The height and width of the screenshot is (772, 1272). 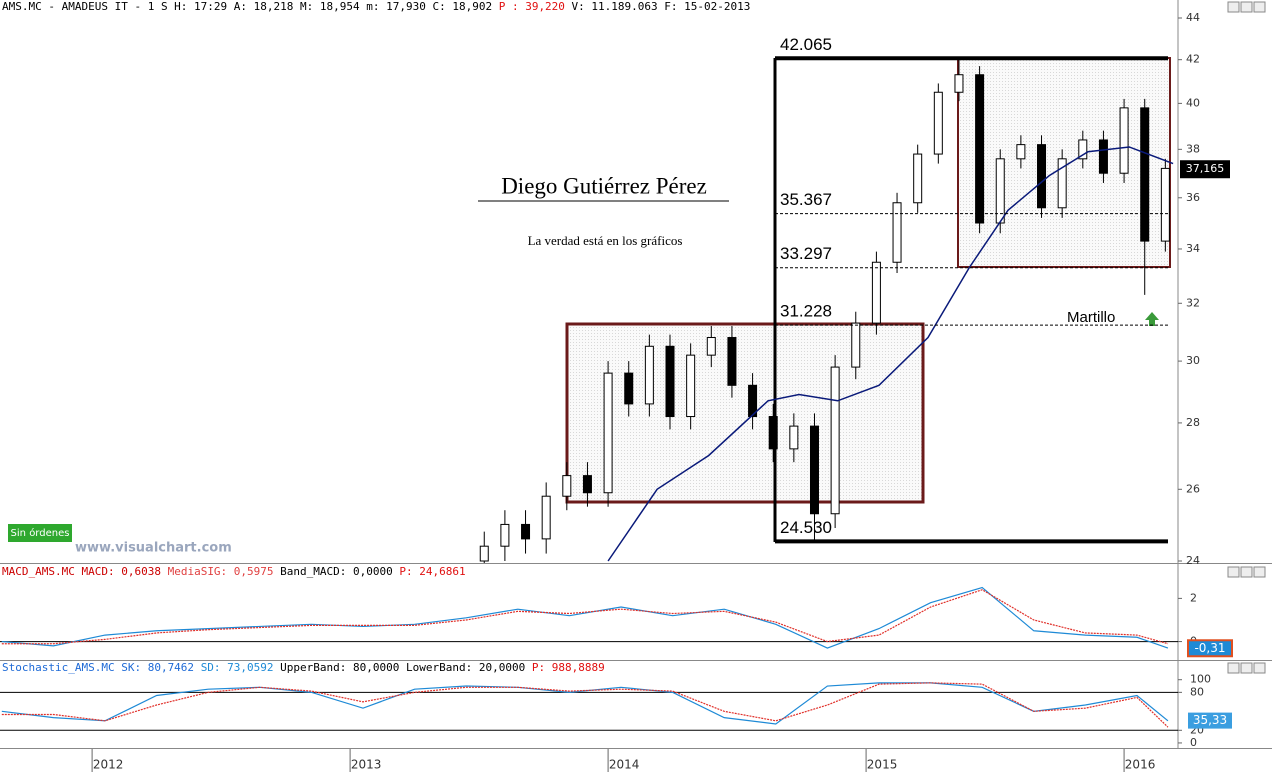 What do you see at coordinates (745, 413) in the screenshot?
I see `range-box` at bounding box center [745, 413].